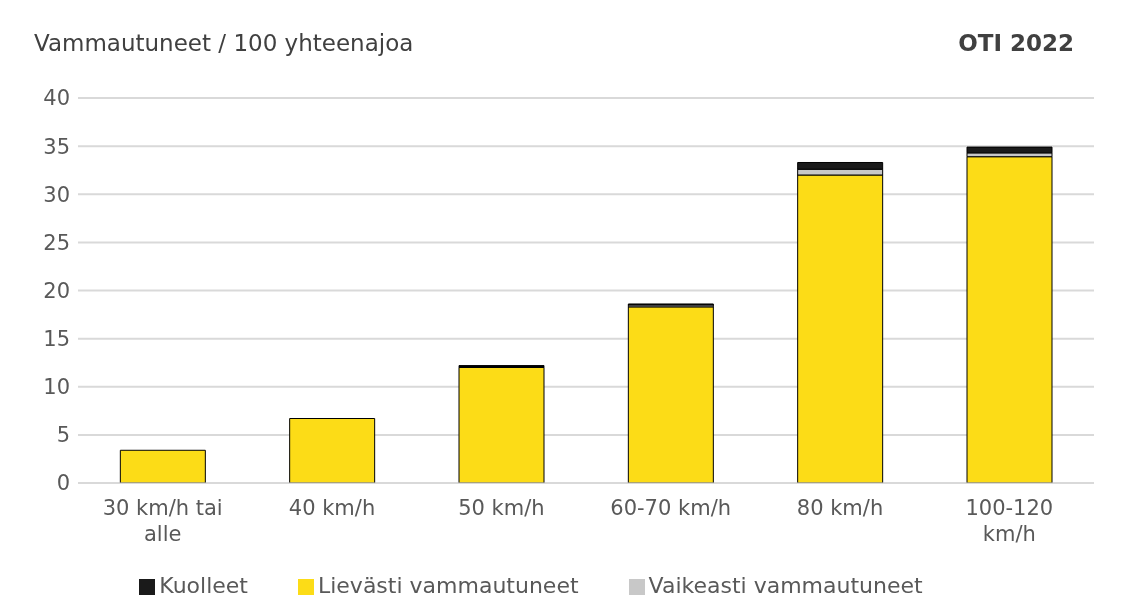  Describe the element at coordinates (840, 508) in the screenshot. I see `x-tick-label: 80 km/h` at that location.